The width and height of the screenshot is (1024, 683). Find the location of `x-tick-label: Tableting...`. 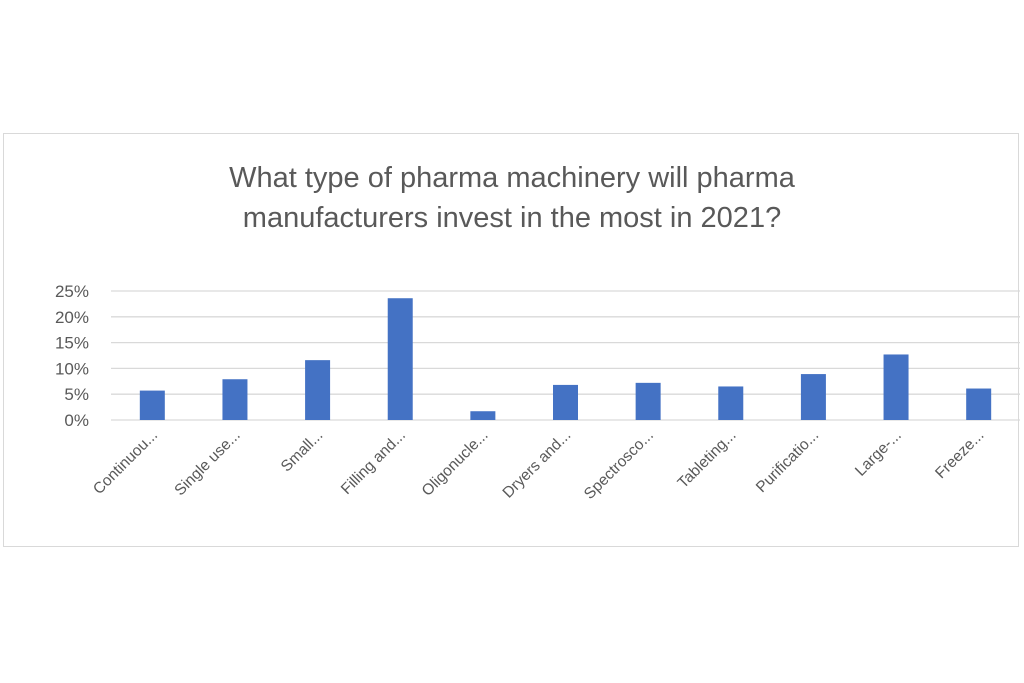

x-tick-label: Tableting... is located at coordinates (707, 459).